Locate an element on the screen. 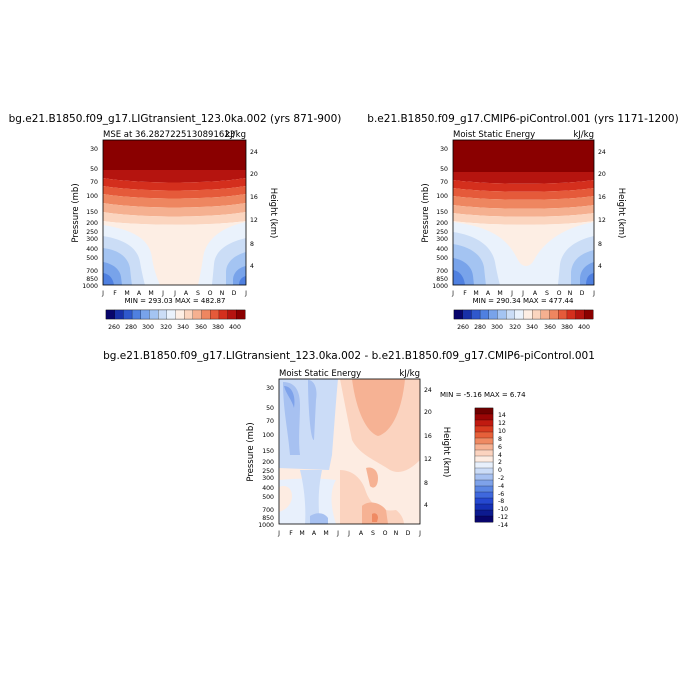  panel-3-ytick-right: 12 is located at coordinates (428, 459).